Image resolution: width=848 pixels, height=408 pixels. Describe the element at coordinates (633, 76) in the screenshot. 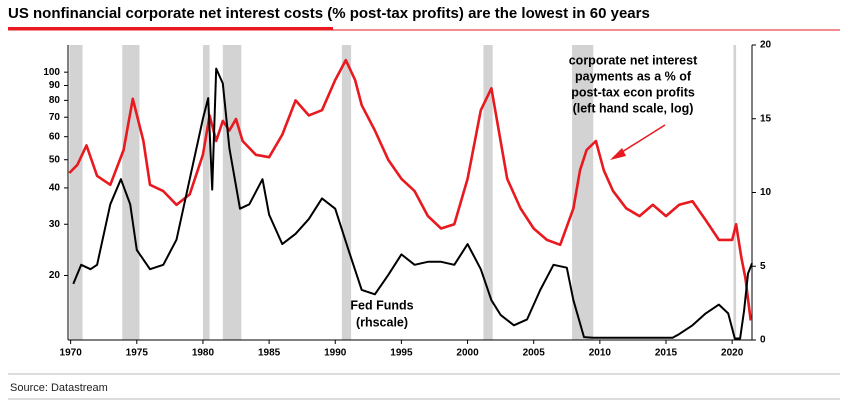

I see `annotation: payments as a % of` at that location.